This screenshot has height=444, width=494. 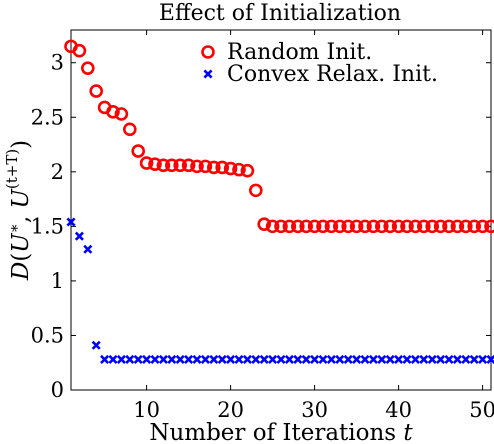 I want to click on x-axis-title: Number of Iterations t, so click(x=281, y=432).